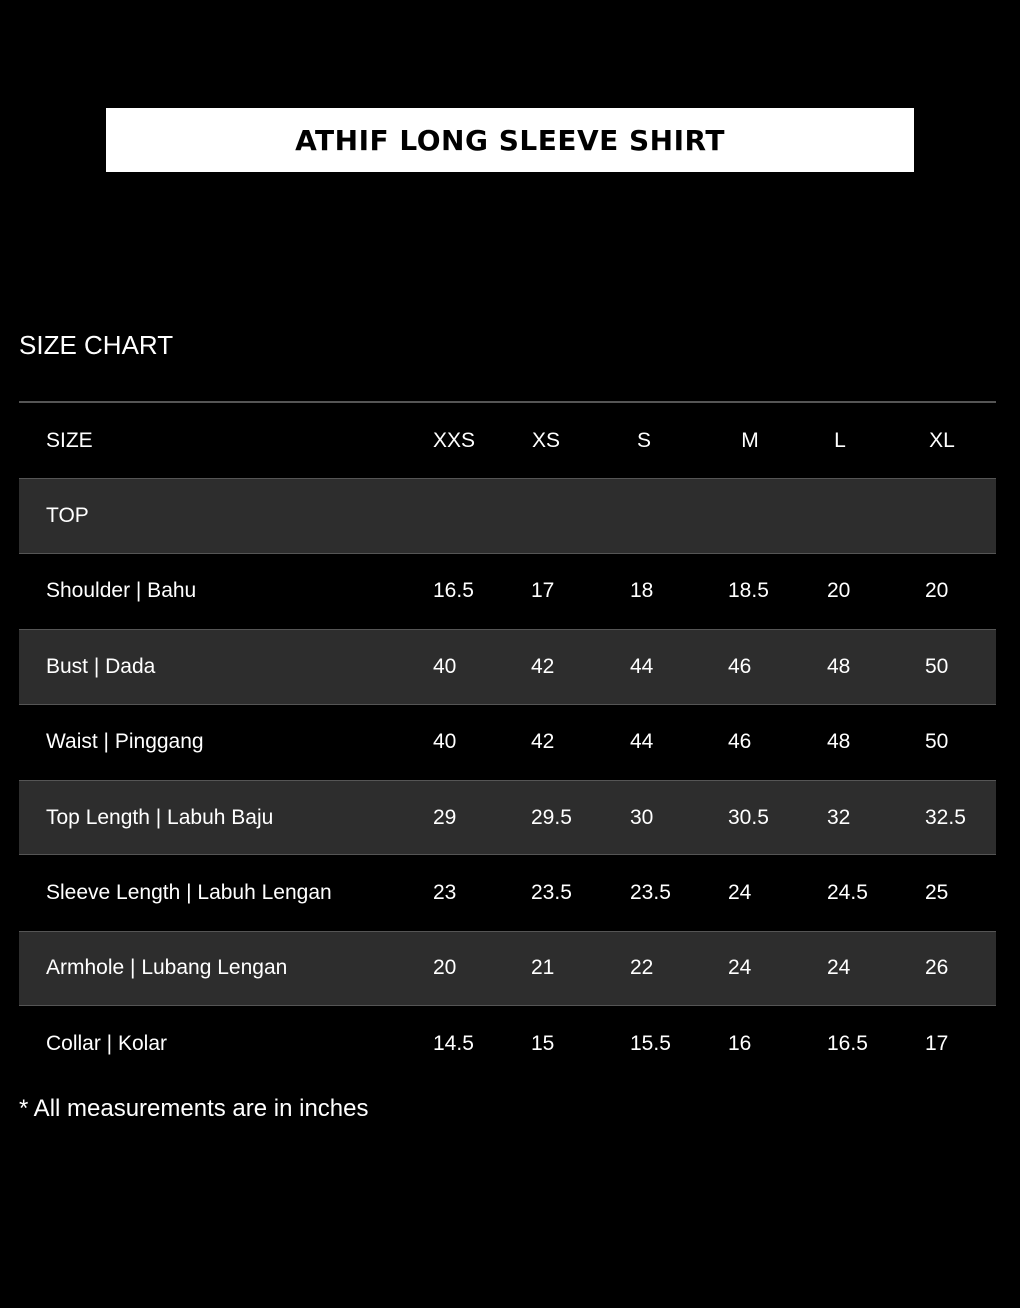 The height and width of the screenshot is (1308, 1020). I want to click on row-label: Top Length | Labuh Baju, so click(160, 817).